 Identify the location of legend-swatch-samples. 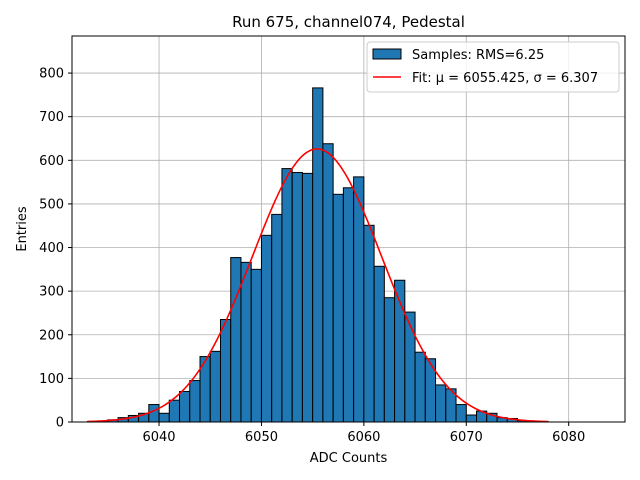
(387, 54).